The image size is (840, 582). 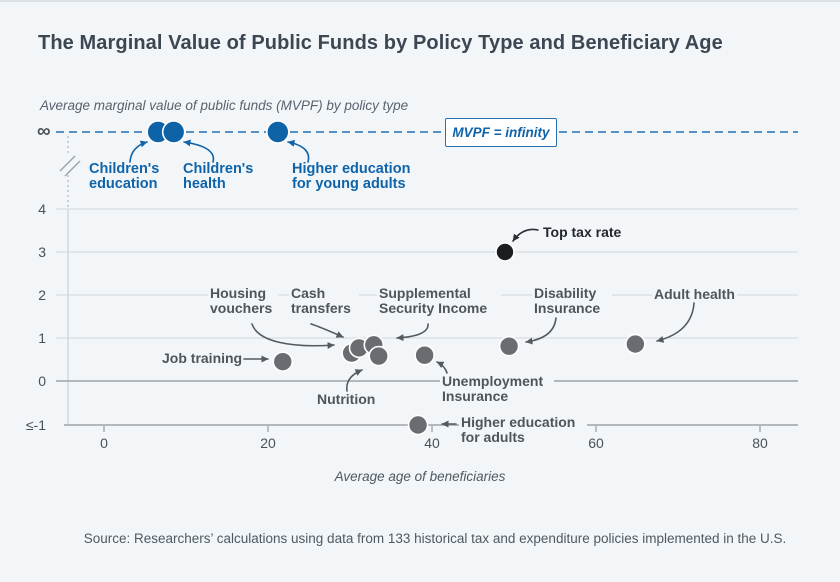 I want to click on label-unemployment-insurance: Unemployment Insurance, so click(x=497, y=389).